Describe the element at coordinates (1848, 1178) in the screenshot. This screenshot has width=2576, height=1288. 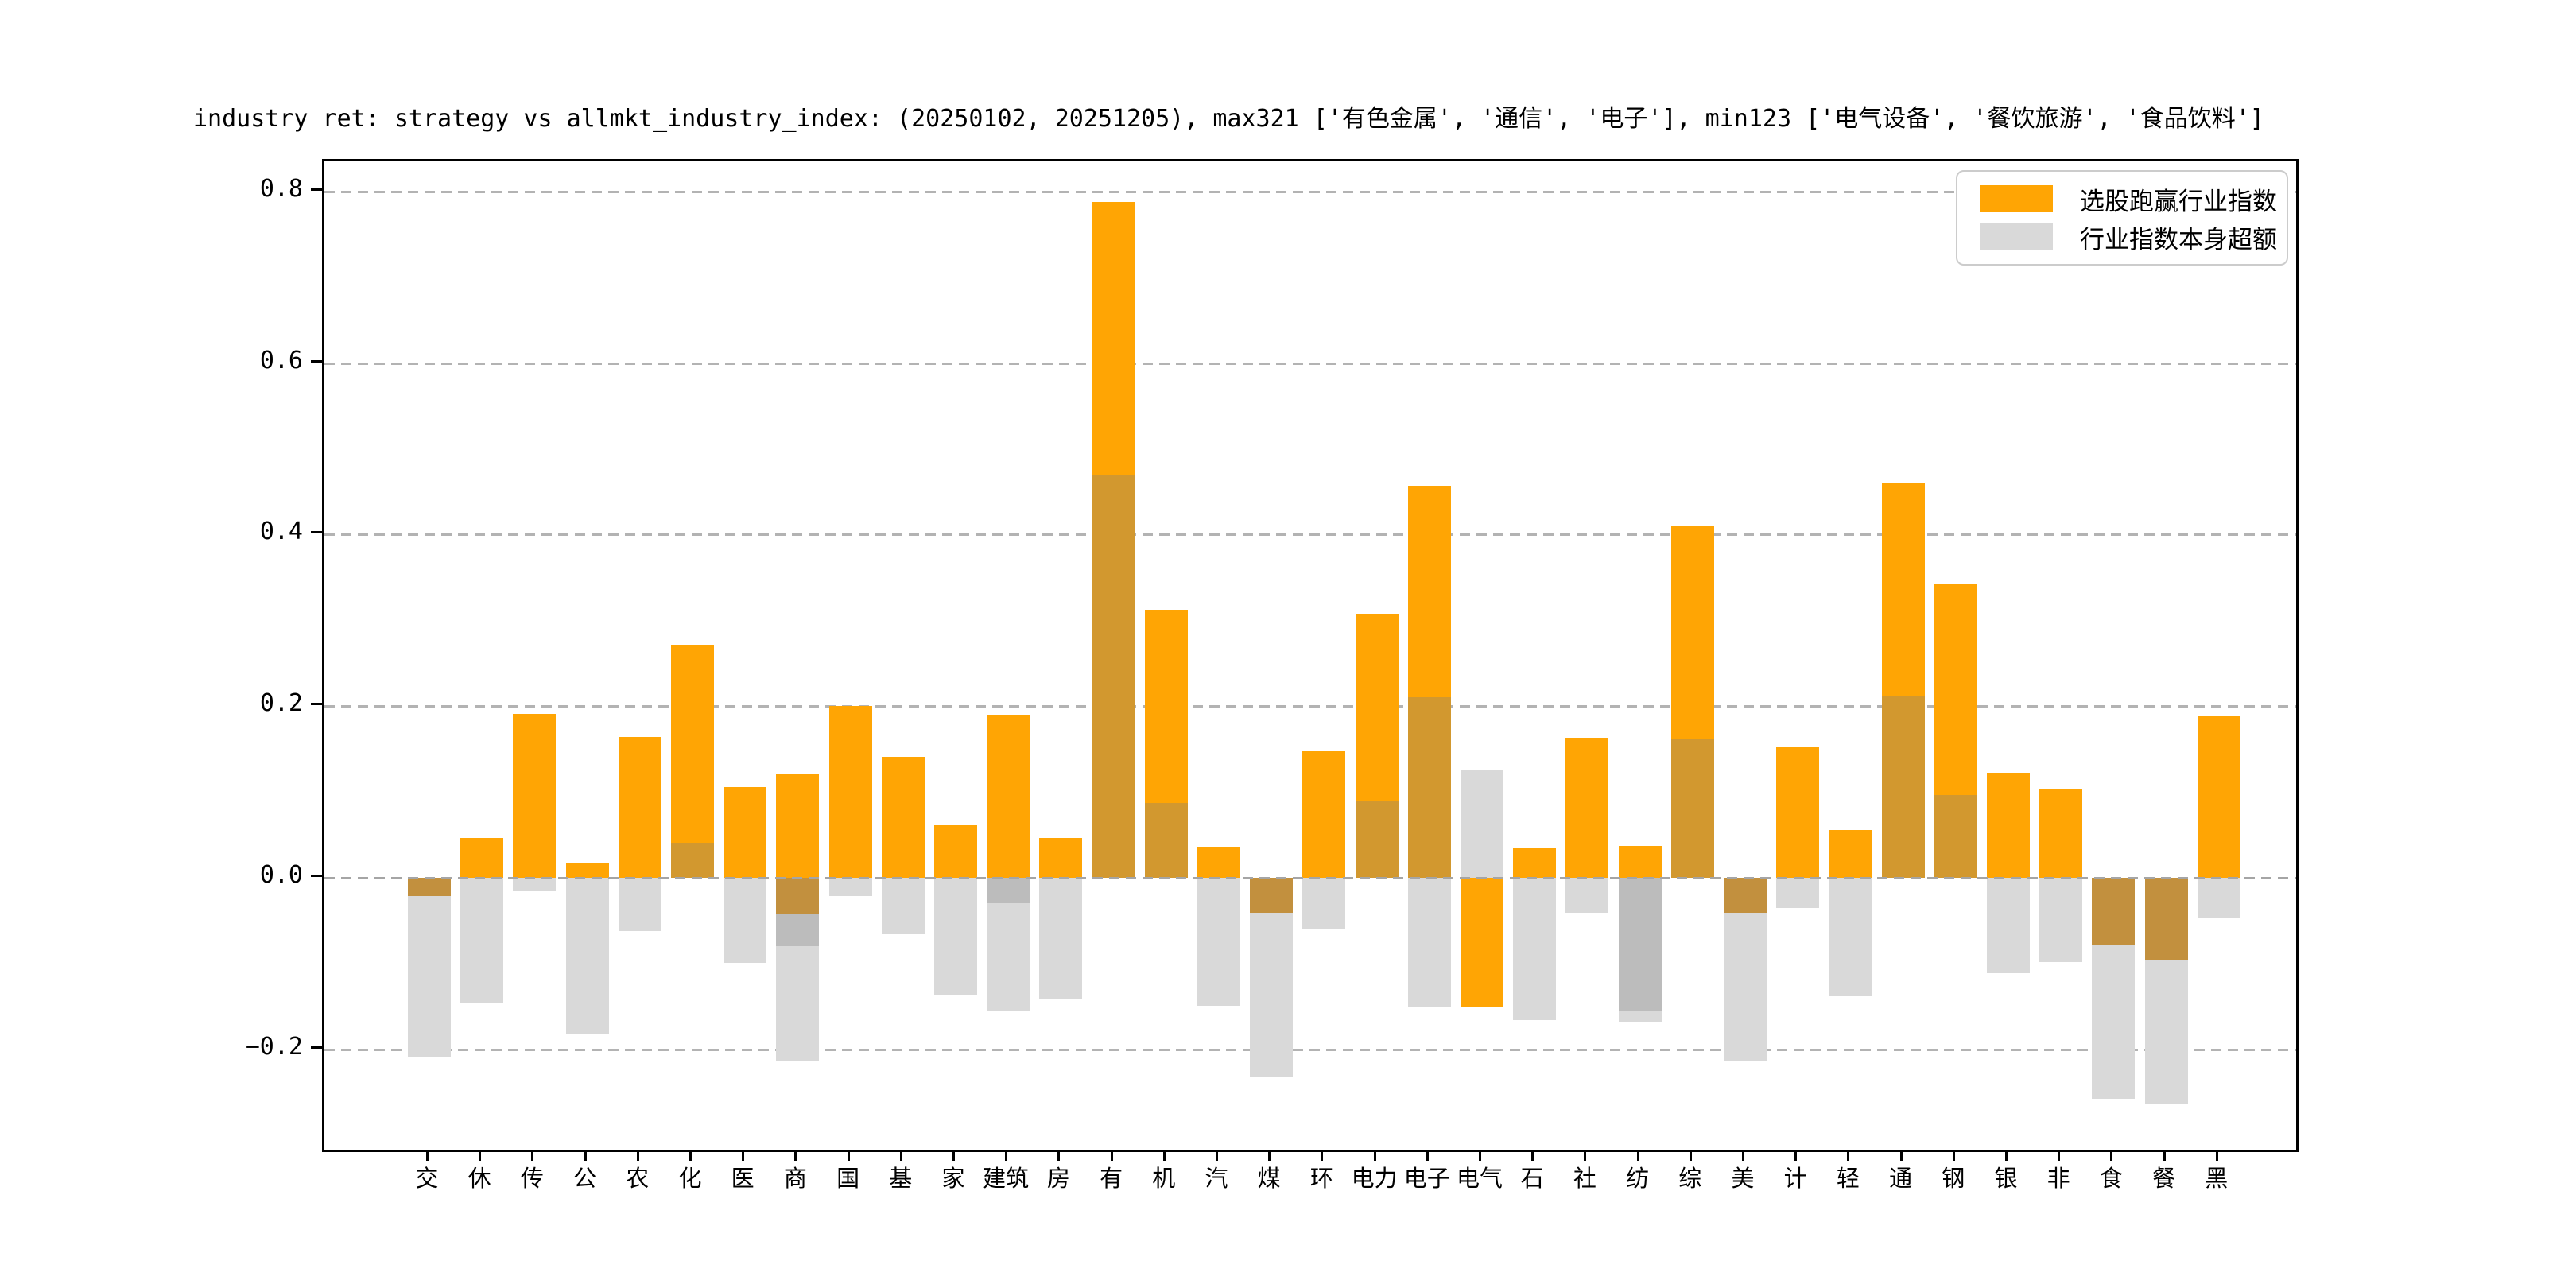
I see `x-tick-label: 轻` at that location.